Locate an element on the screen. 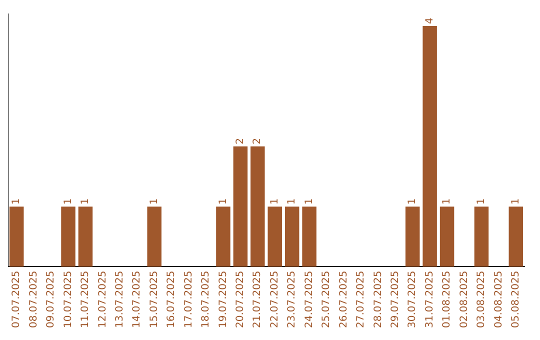 This screenshot has width=540, height=340. x-tick-label: 15.07.2025 is located at coordinates (154, 299).